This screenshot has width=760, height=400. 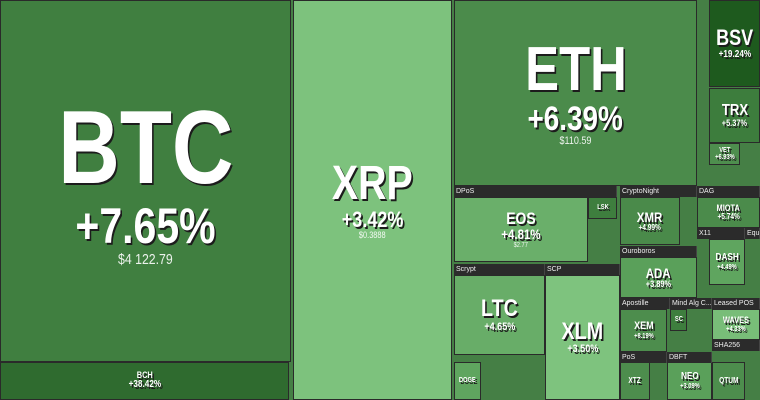 I want to click on coin-tile: DASH +4.49%, so click(x=727, y=262).